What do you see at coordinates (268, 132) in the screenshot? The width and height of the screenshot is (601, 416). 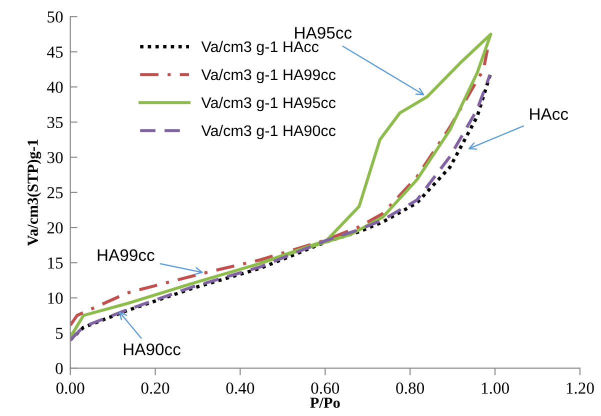 I see `legend-label: Va/cm3 g-1 HA90cc` at bounding box center [268, 132].